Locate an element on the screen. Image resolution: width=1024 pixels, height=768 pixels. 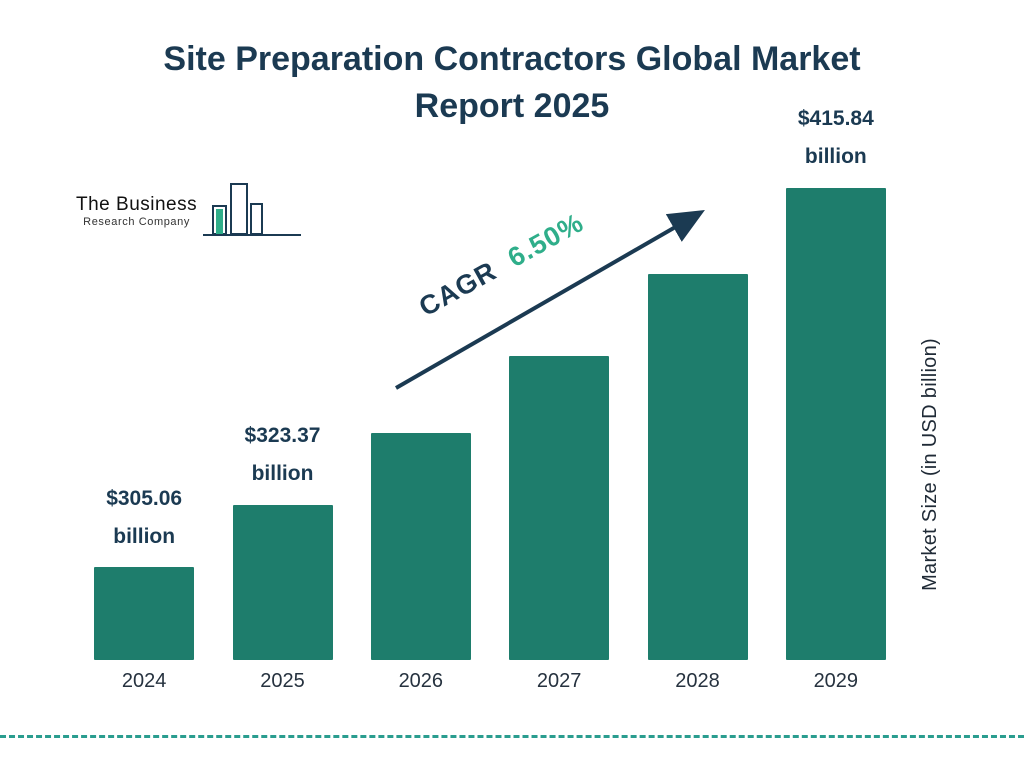
y-axis-title: Market Size (in USD billion) is located at coordinates (930, 464).